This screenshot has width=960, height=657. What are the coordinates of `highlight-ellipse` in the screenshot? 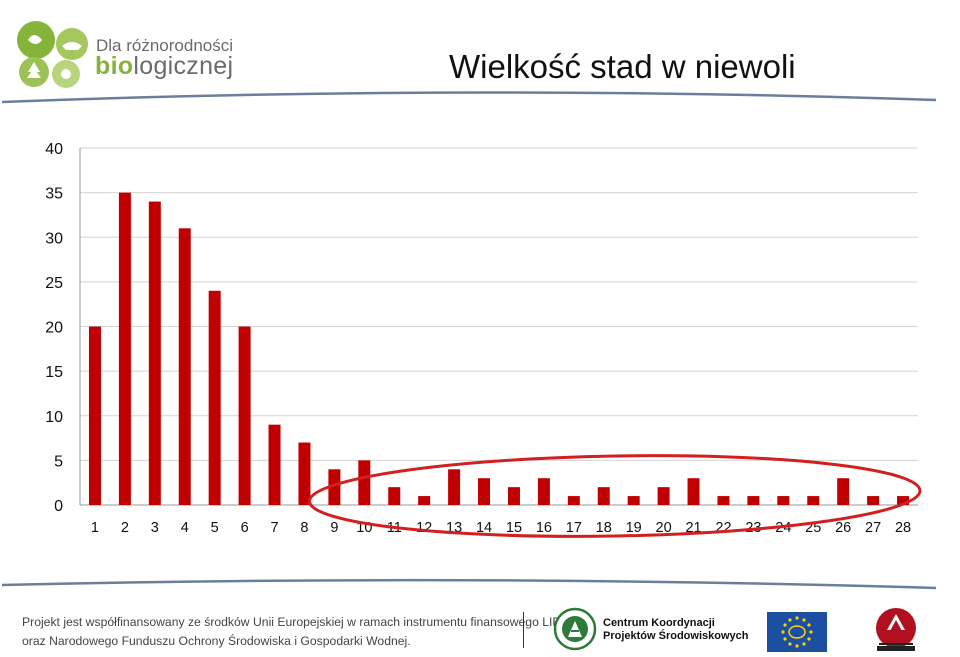 It's located at (614, 496).